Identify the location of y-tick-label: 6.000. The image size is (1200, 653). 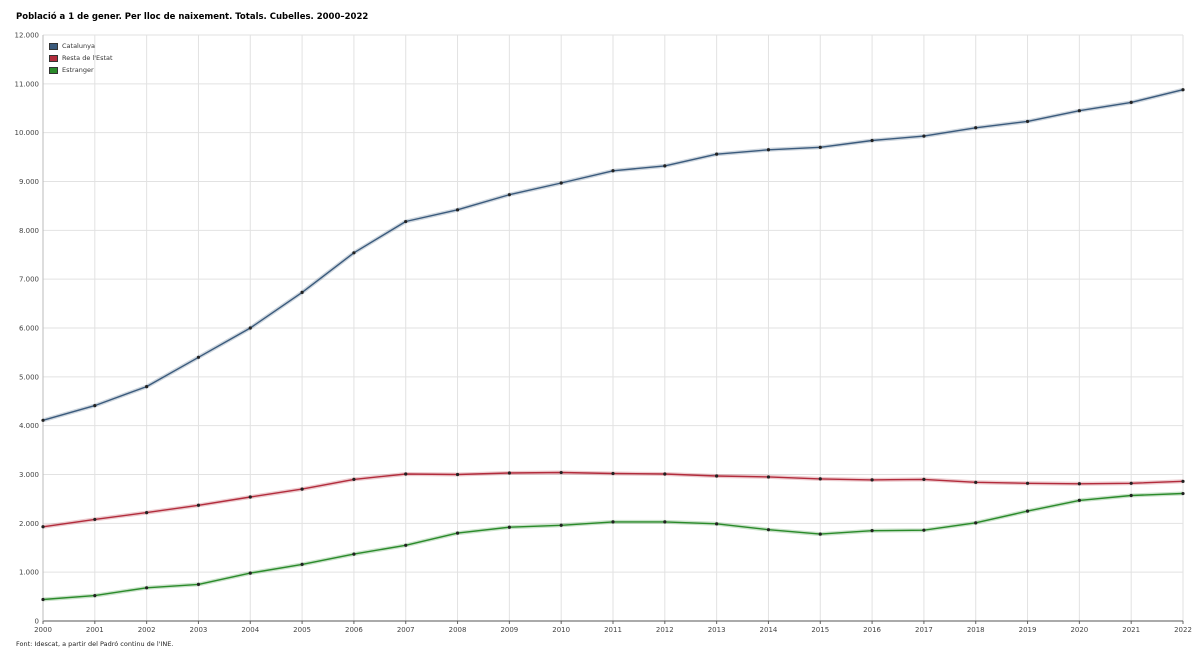
(29, 329).